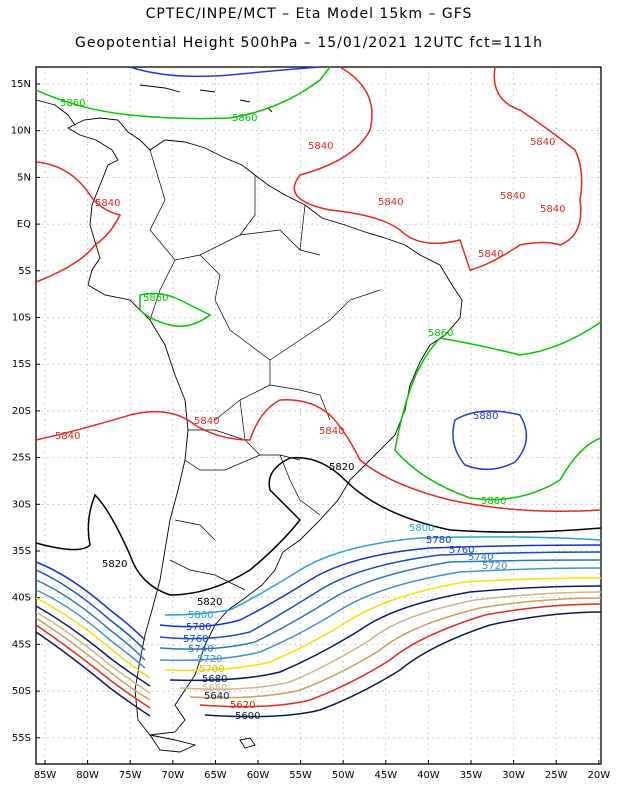 The height and width of the screenshot is (800, 618). What do you see at coordinates (130, 775) in the screenshot?
I see `longitude-tick-label: 75W` at bounding box center [130, 775].